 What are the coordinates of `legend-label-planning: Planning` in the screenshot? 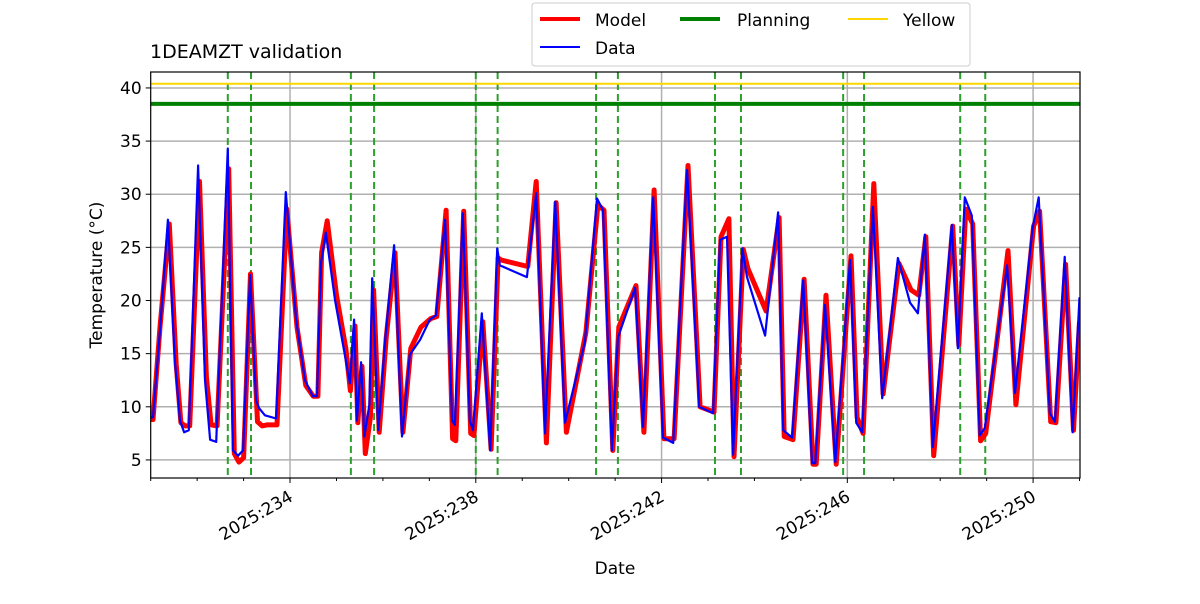 It's located at (773, 21).